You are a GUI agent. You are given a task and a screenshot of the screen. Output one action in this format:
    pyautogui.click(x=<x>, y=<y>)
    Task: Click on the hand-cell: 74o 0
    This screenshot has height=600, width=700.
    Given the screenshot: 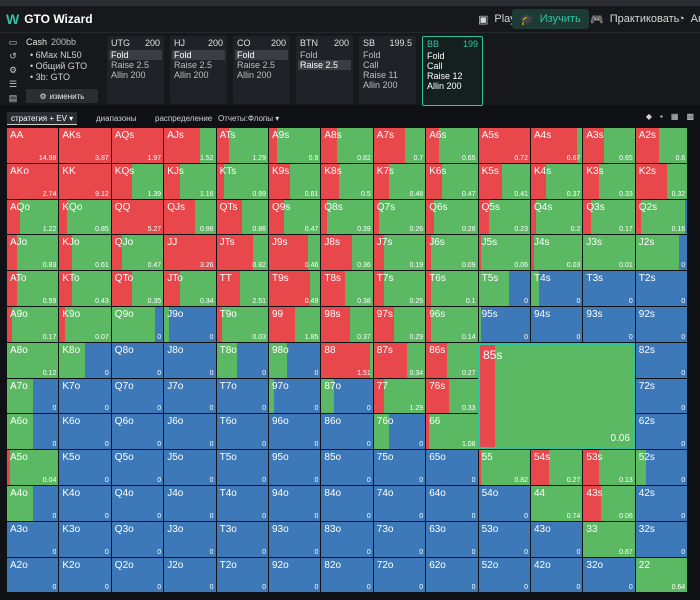 What is the action you would take?
    pyautogui.click(x=400, y=504)
    